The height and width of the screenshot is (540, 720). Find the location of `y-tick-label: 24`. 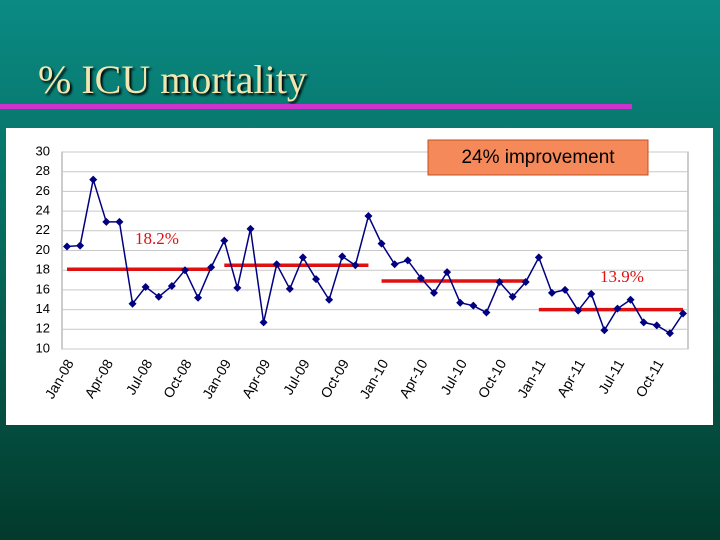

y-tick-label: 24 is located at coordinates (43, 210).